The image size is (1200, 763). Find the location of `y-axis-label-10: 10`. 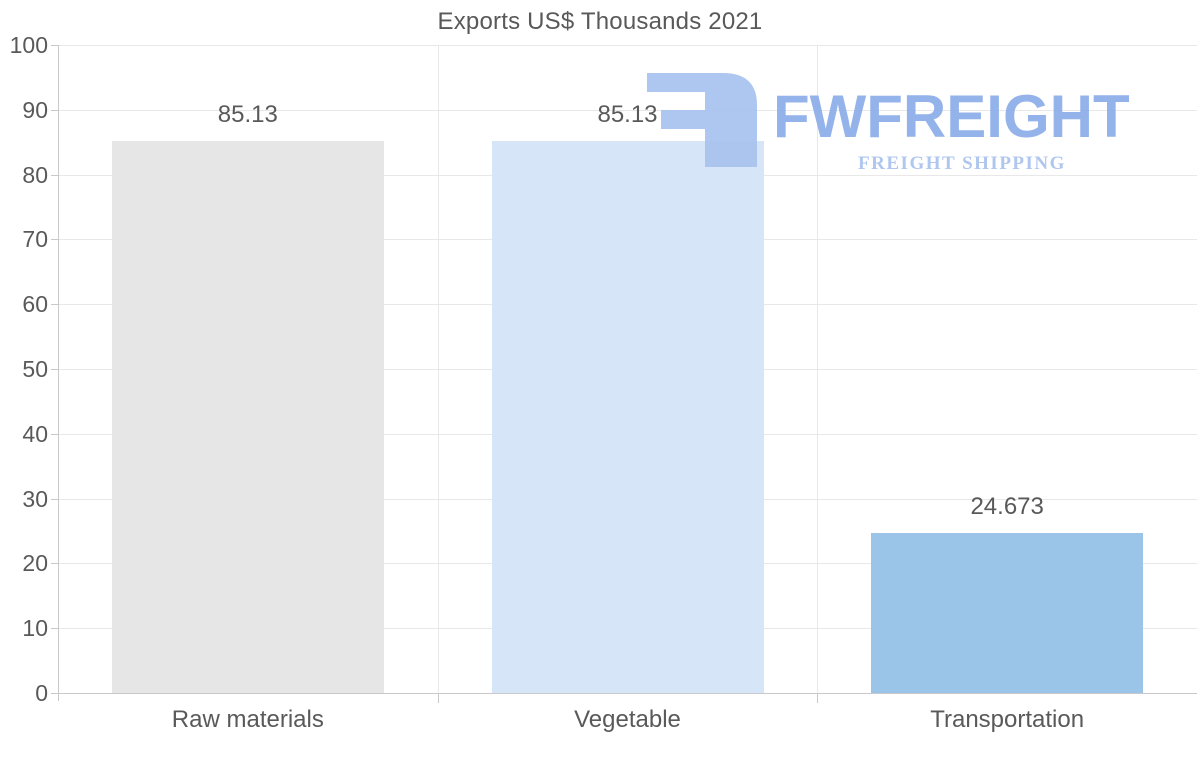

y-axis-label-10: 10 is located at coordinates (35, 628).